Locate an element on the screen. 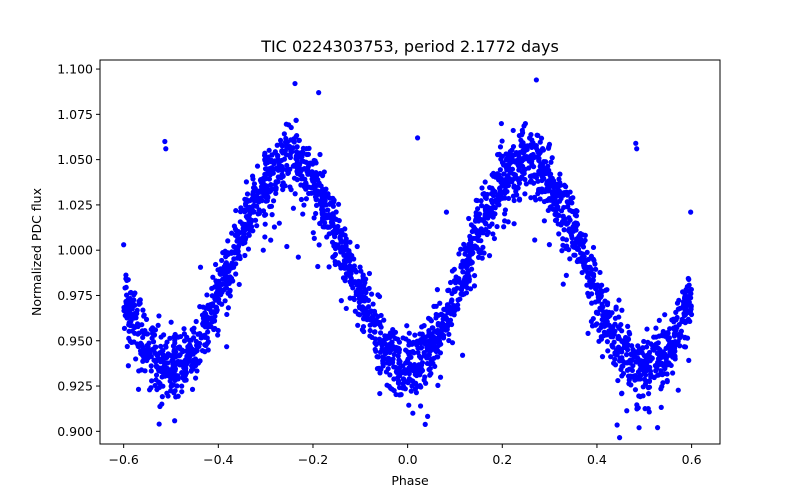 This screenshot has width=800, height=500. y-tick-label: 1.050 is located at coordinates (75, 159).